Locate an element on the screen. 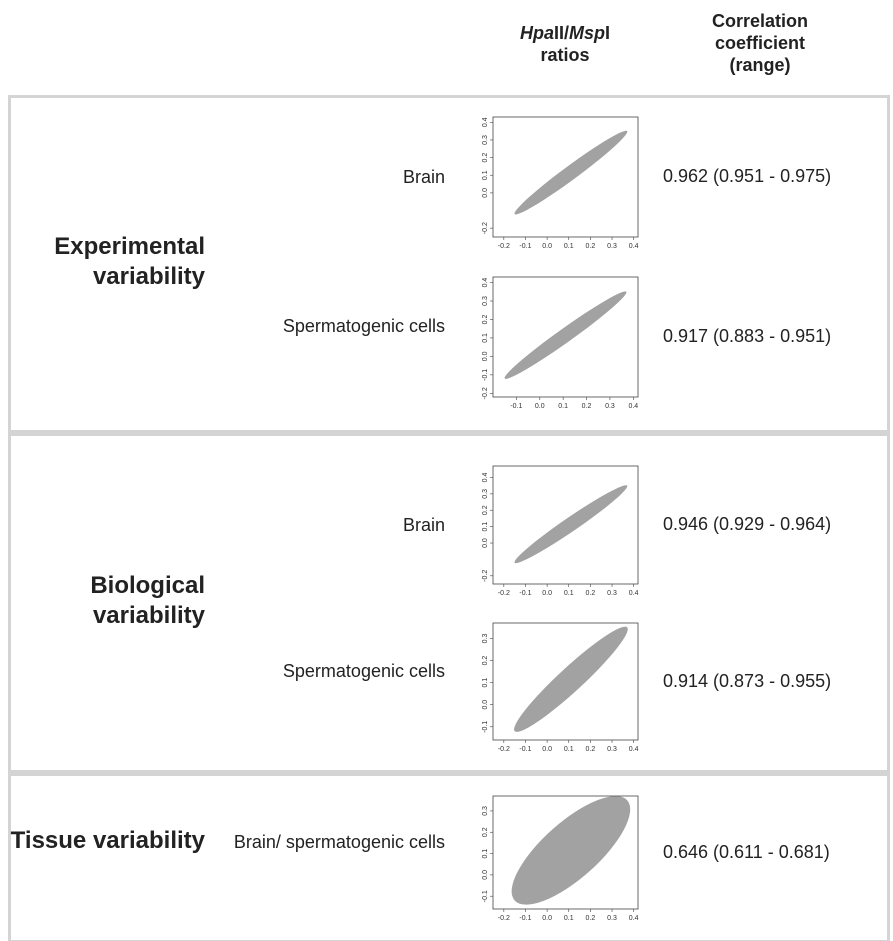 Image resolution: width=893 pixels, height=941 pixels. correlation-value: 0.917 (0.883 - 0.951) is located at coordinates (747, 336).